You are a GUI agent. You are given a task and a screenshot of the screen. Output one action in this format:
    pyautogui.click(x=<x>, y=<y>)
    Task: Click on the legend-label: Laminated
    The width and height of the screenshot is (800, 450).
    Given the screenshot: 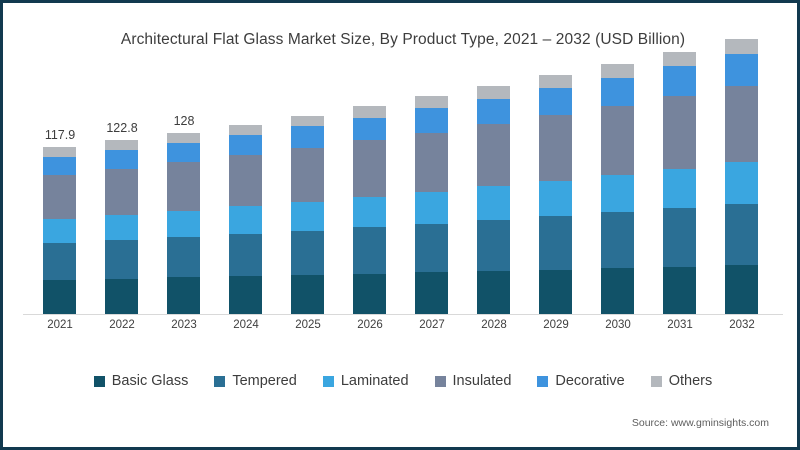 What is the action you would take?
    pyautogui.click(x=374, y=381)
    